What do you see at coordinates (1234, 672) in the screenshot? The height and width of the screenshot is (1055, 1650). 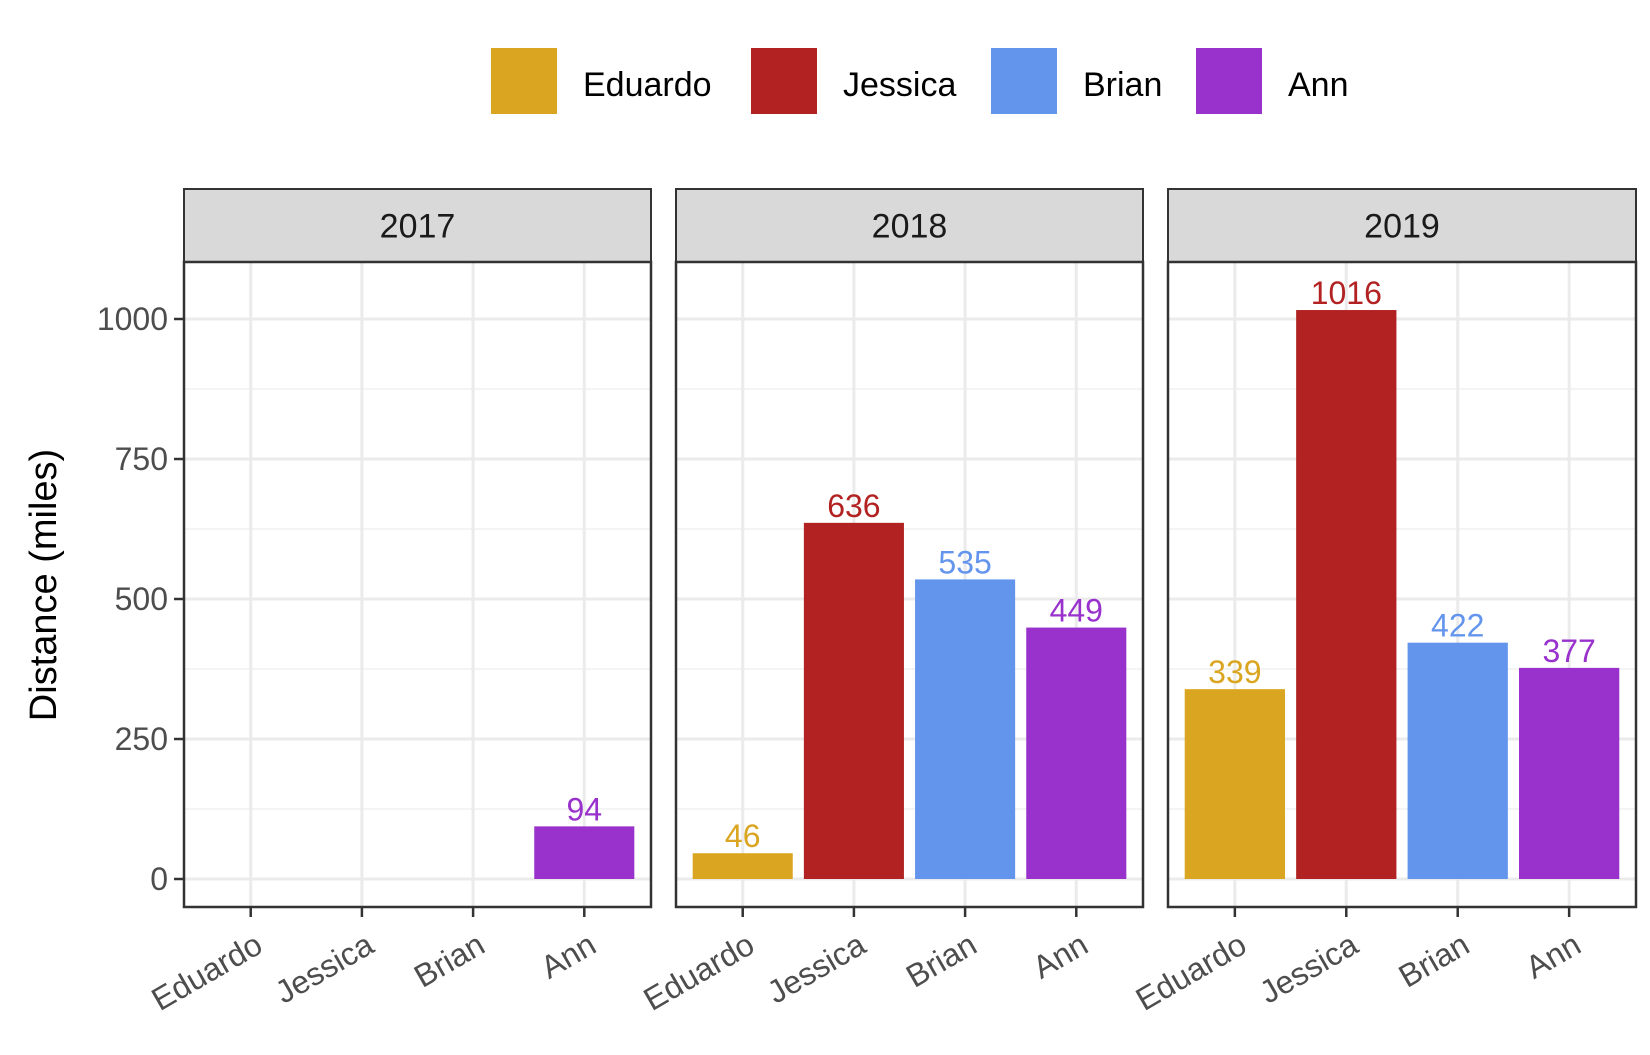 I see `data-label: 339` at bounding box center [1234, 672].